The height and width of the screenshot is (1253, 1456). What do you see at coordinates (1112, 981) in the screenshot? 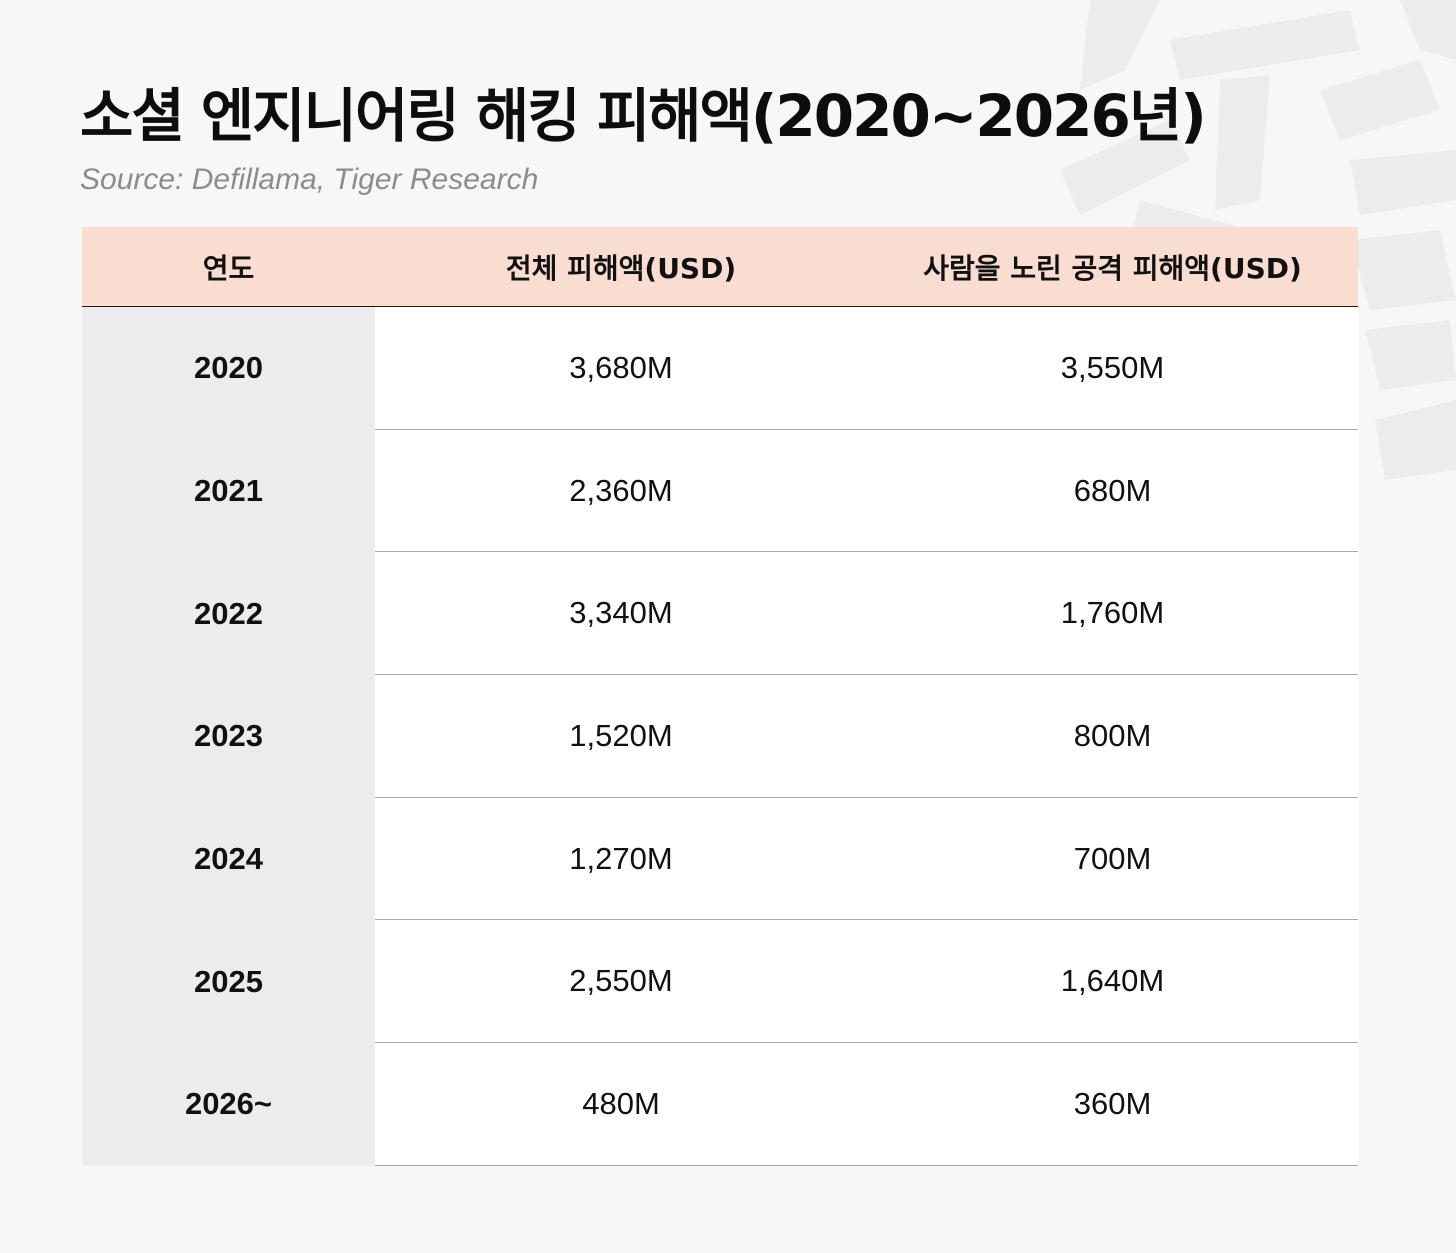
I see `human-damage-cell: 1,640M` at bounding box center [1112, 981].